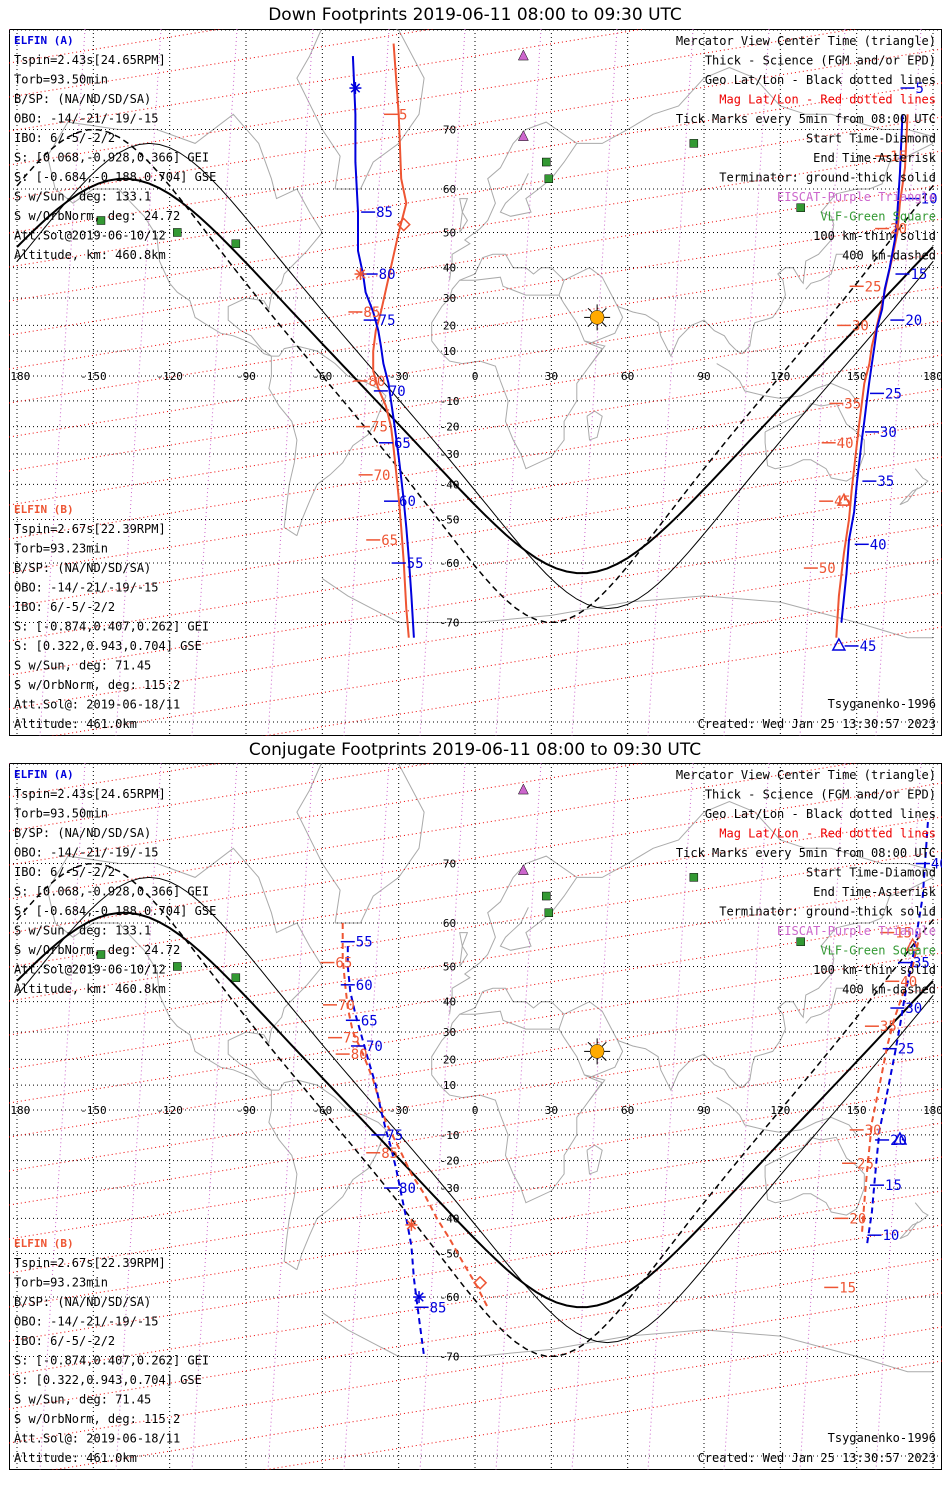 Image resolution: width=950 pixels, height=1500 pixels. What do you see at coordinates (111, 158) in the screenshot?
I see `spacecraft-param: S: [0.068,-0.928,0.366] GEI` at bounding box center [111, 158].